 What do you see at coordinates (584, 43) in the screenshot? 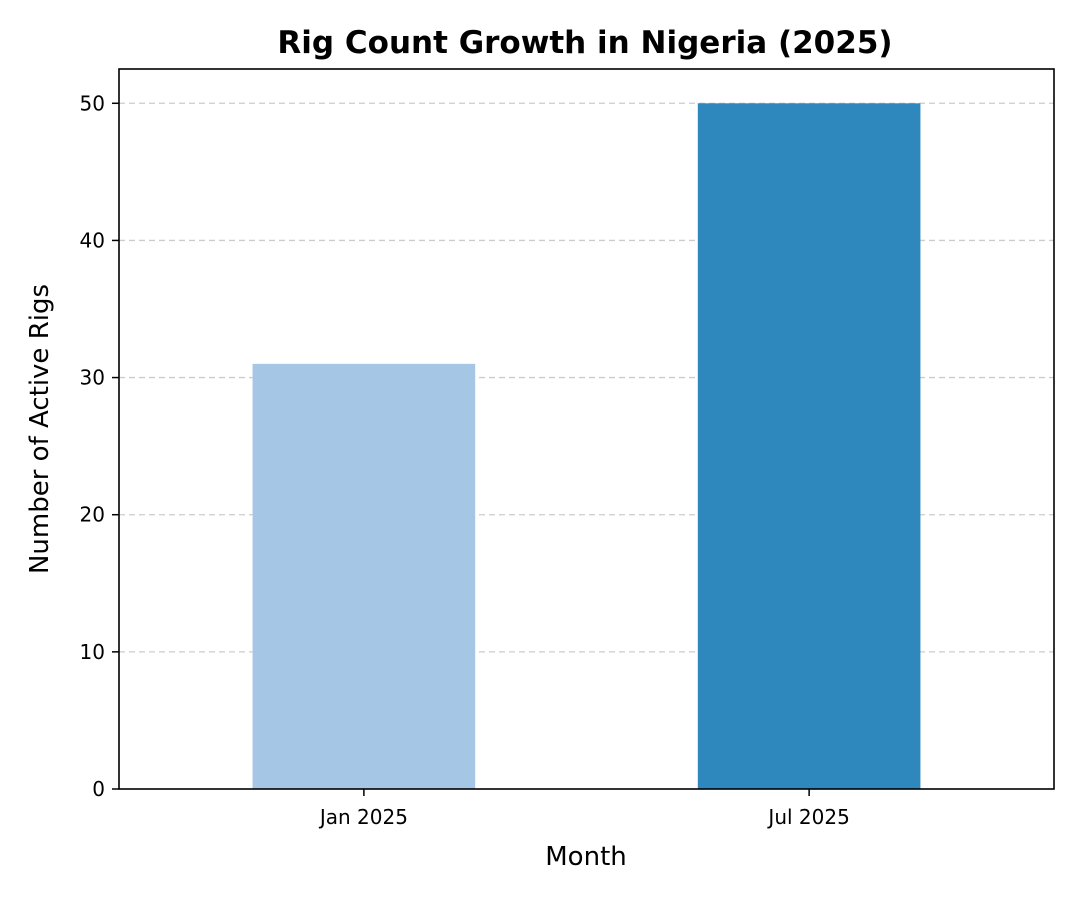
I see `chart-title: Rig Count Growth in Nigeria (2025)` at bounding box center [584, 43].